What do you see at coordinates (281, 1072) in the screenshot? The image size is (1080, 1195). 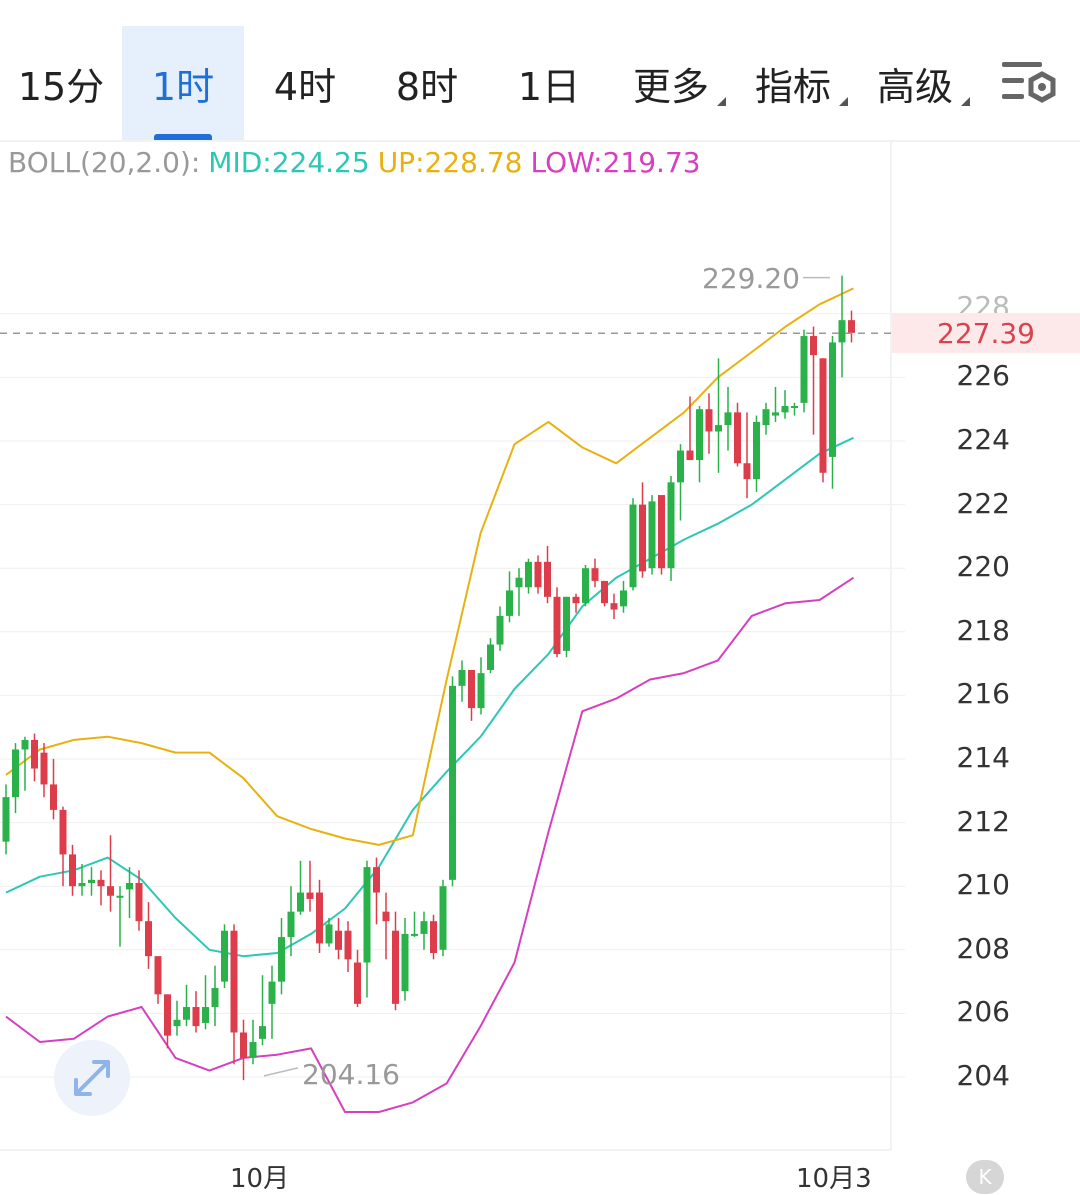 I see `low-annotation-leader` at bounding box center [281, 1072].